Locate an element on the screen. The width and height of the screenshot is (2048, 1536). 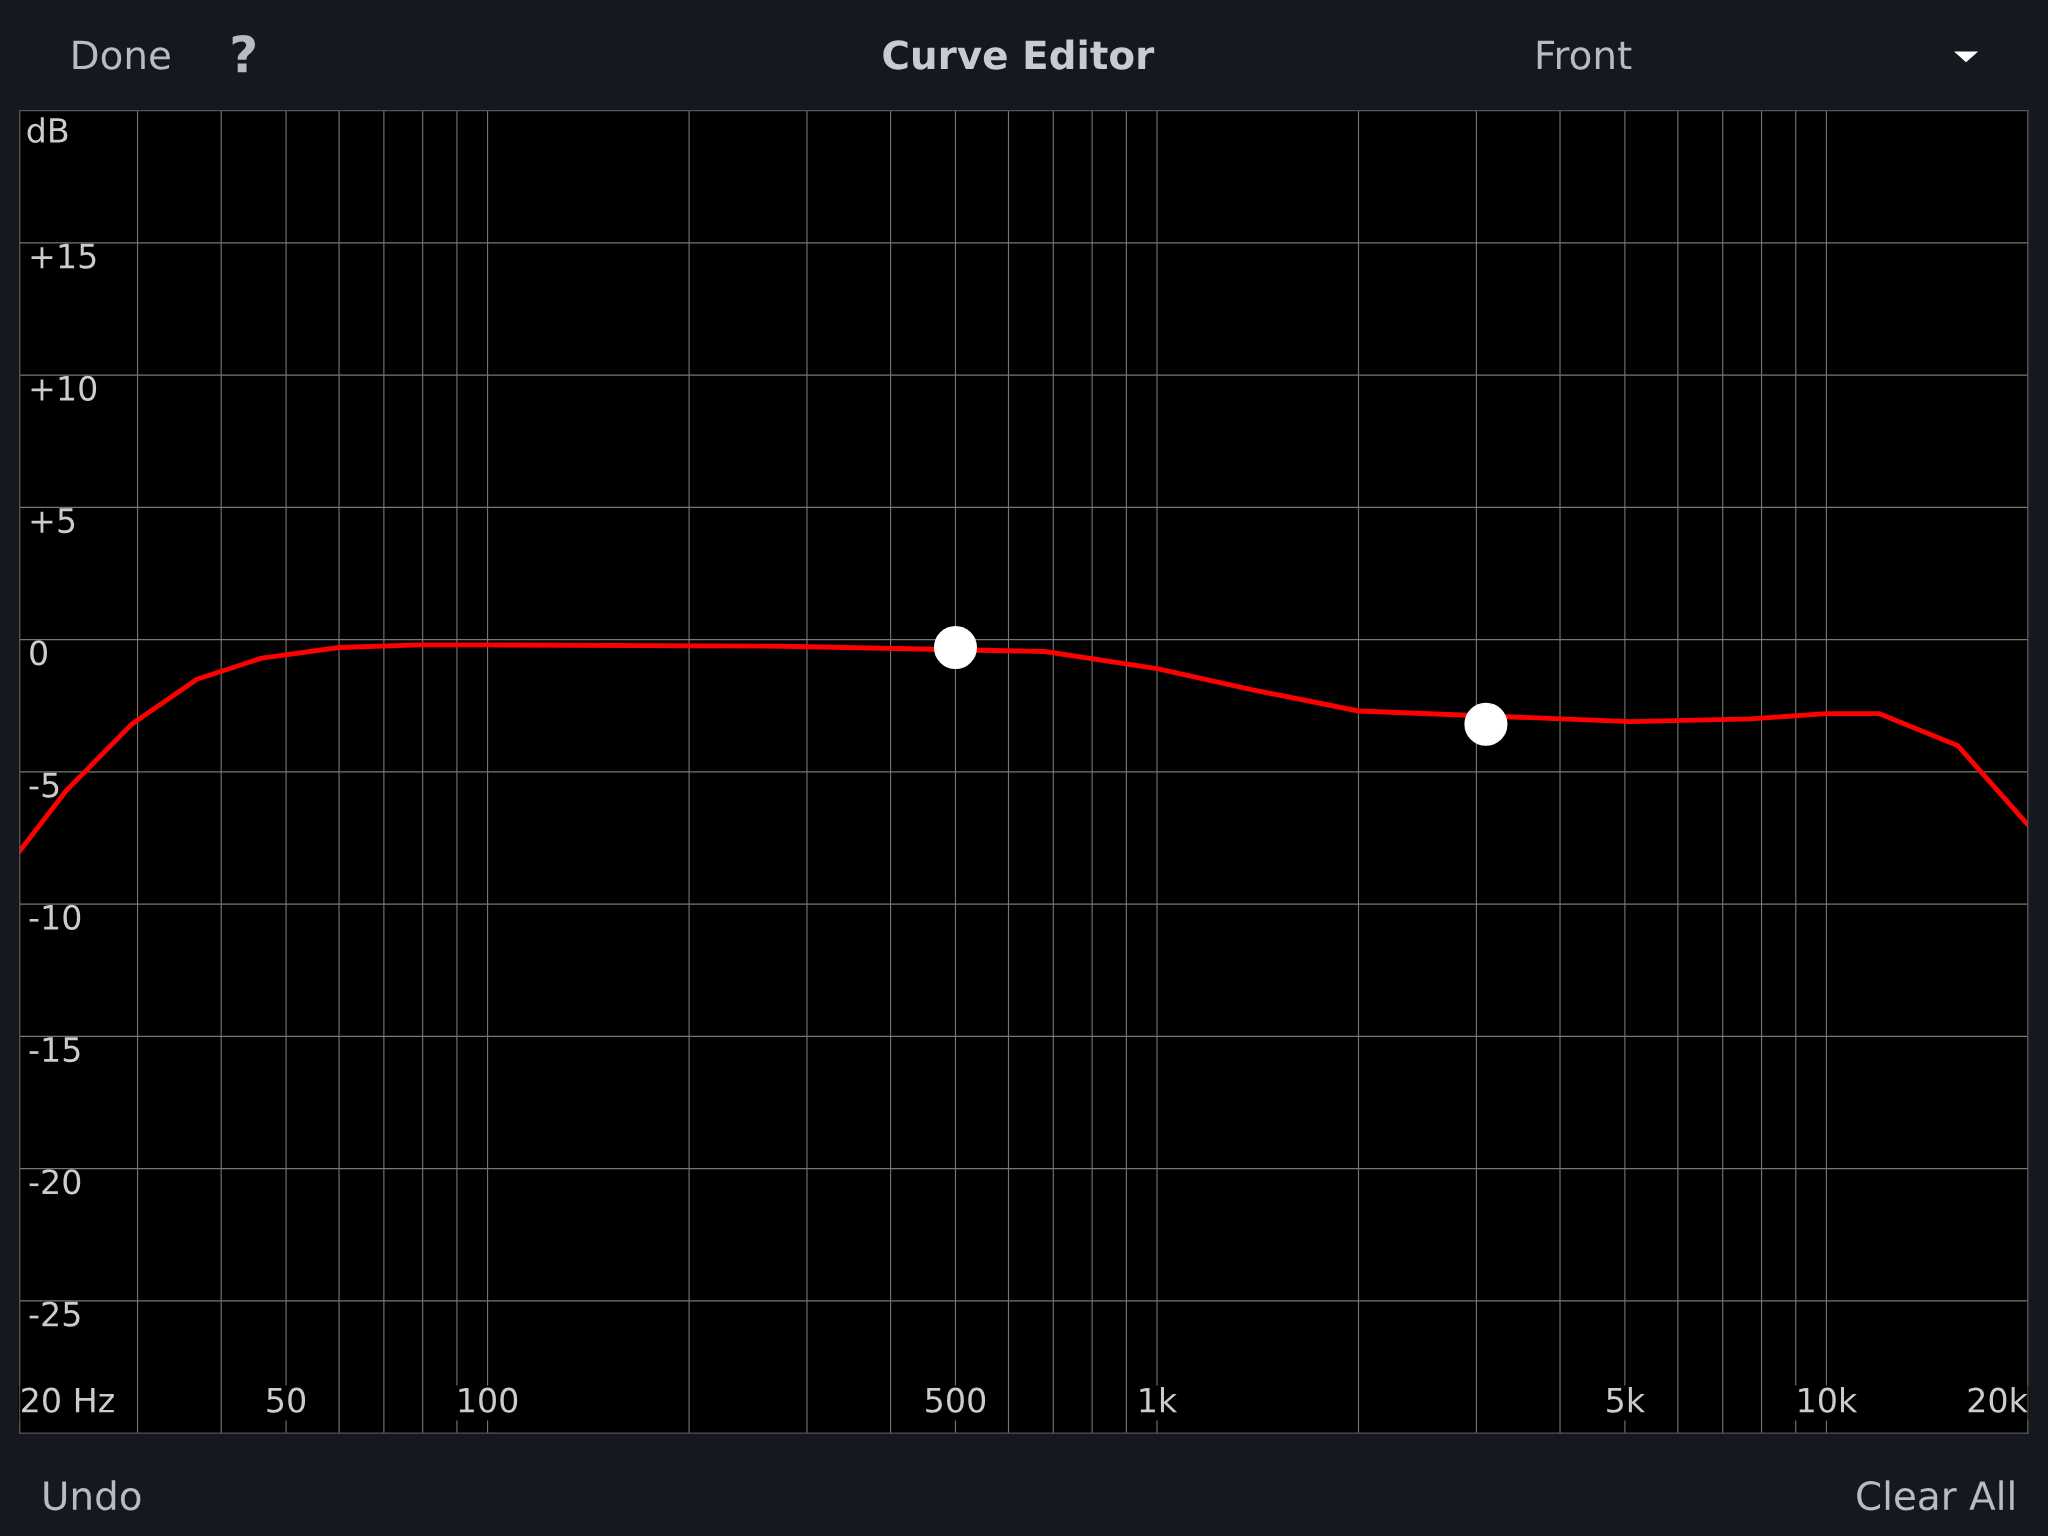
y-tick-label: 0 is located at coordinates (38, 653).